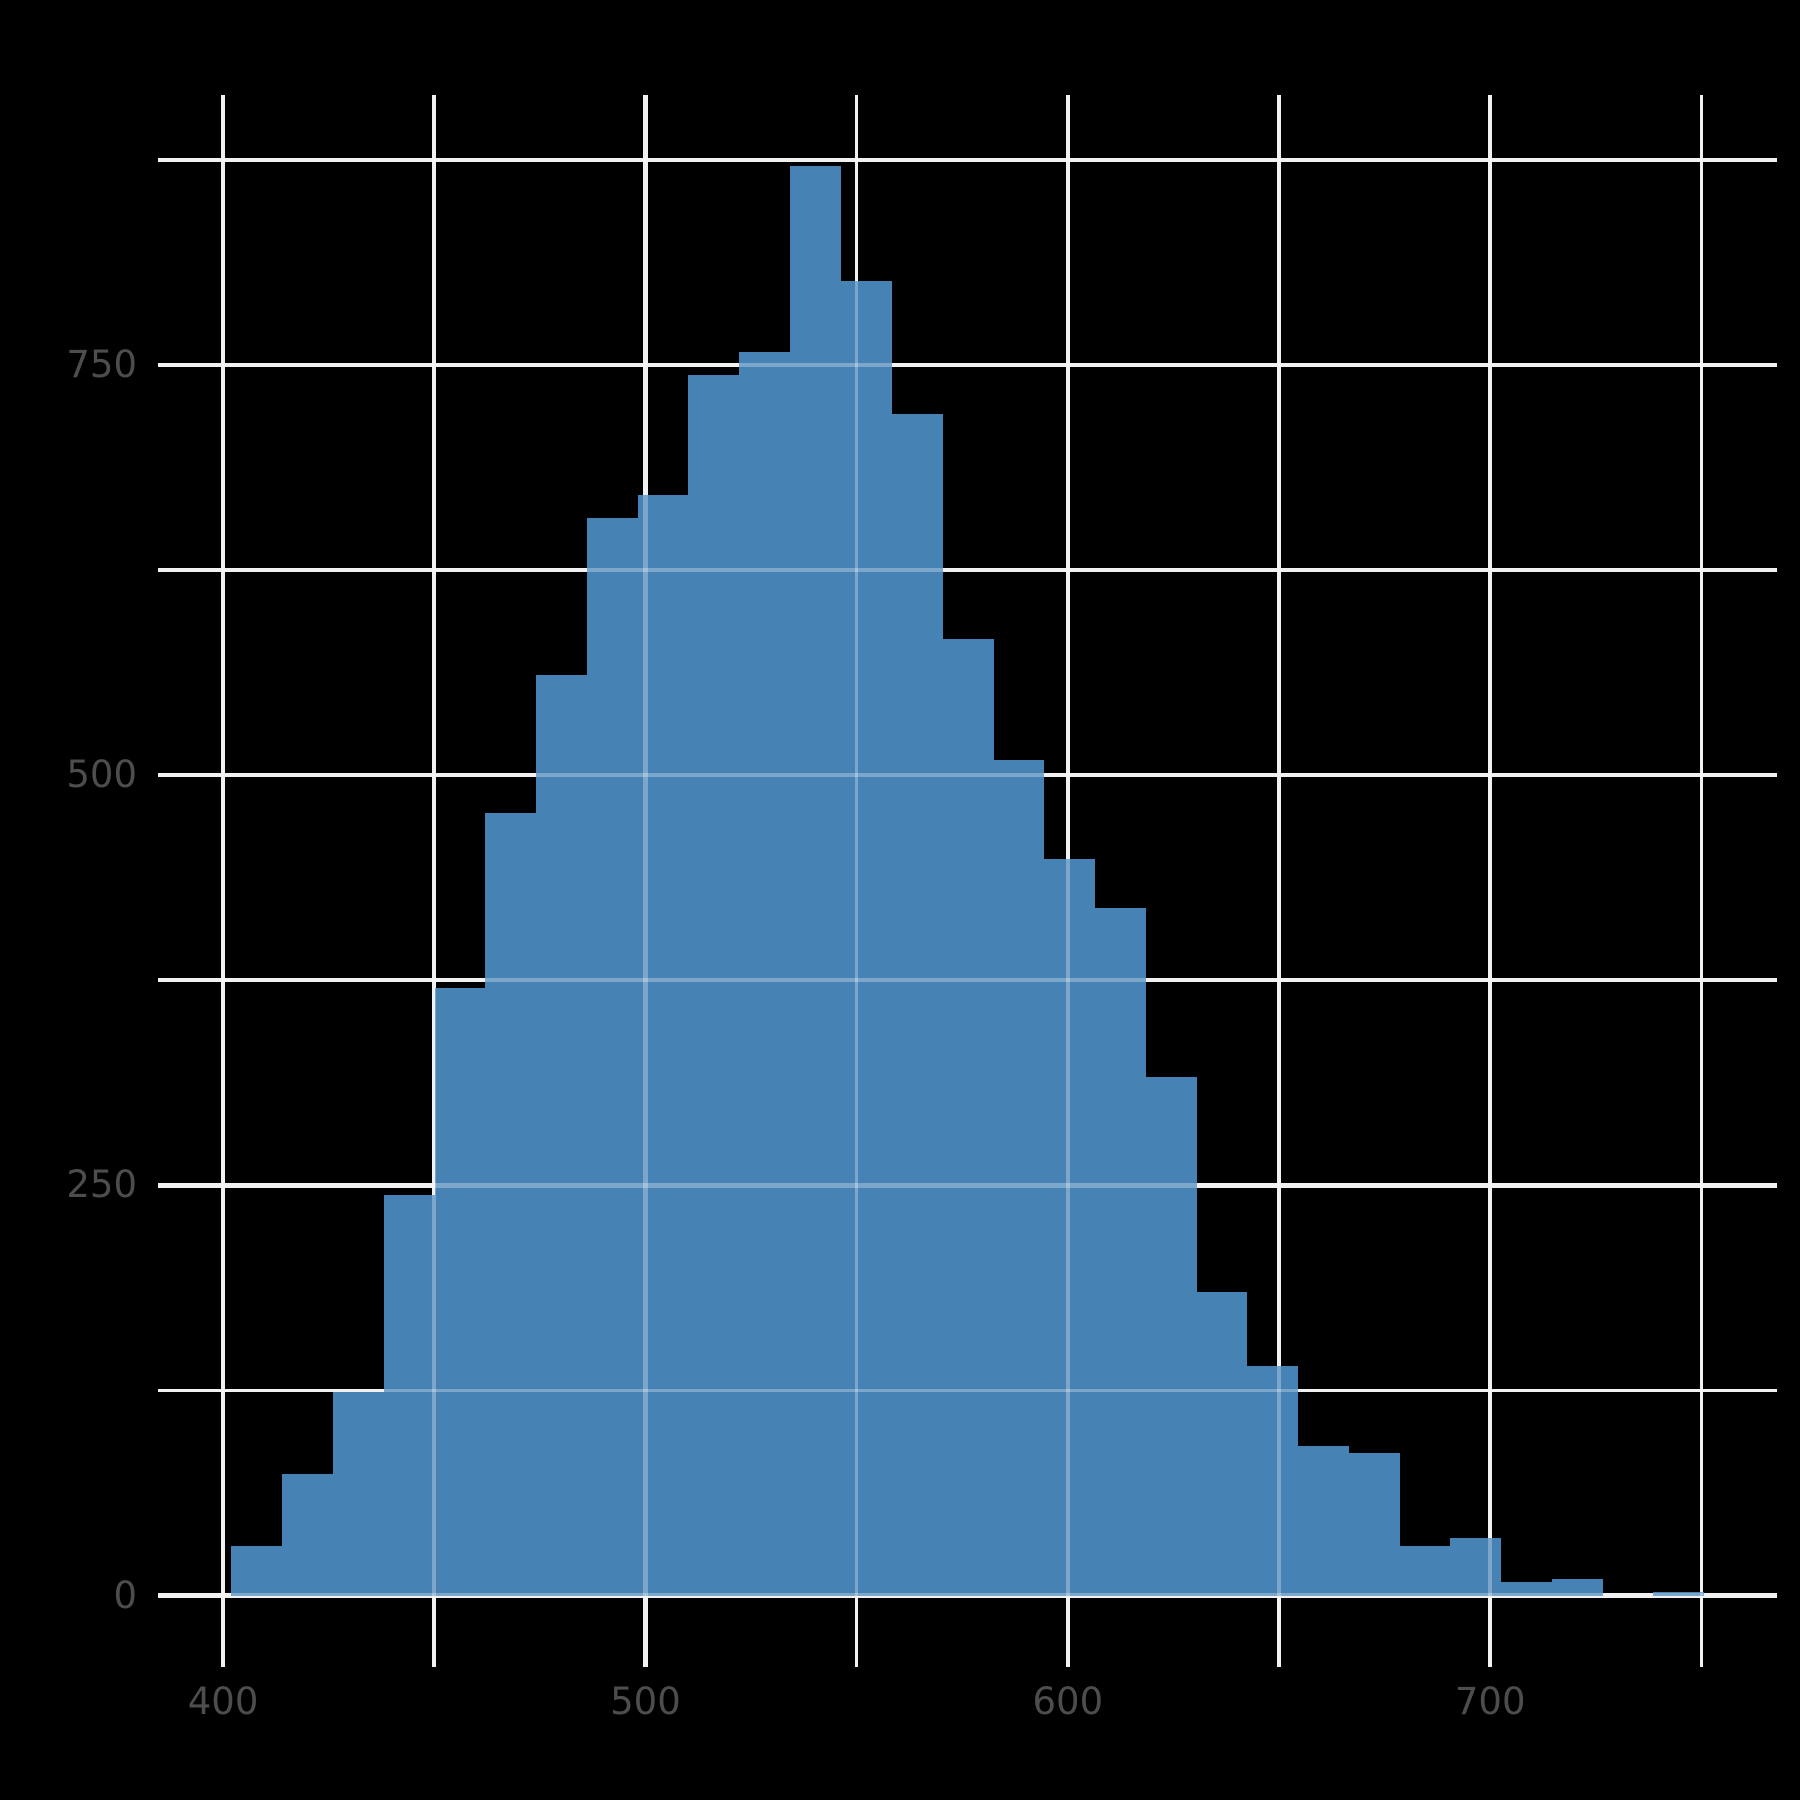  Describe the element at coordinates (101, 364) in the screenshot. I see `y-tick-label-750: 750` at that location.